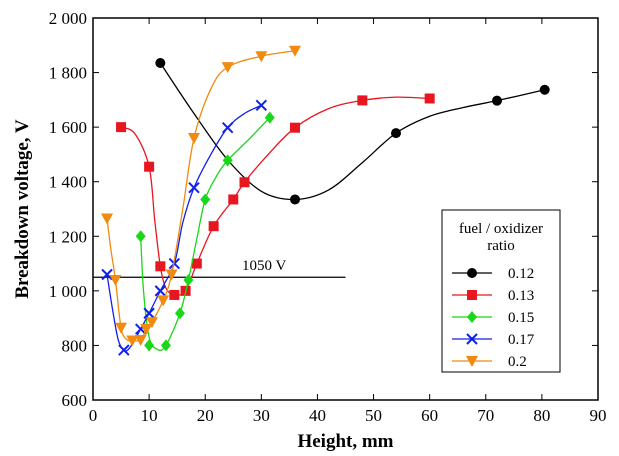 The height and width of the screenshot is (456, 619). What do you see at coordinates (521, 340) in the screenshot?
I see `legend-label: 0.17` at bounding box center [521, 340].